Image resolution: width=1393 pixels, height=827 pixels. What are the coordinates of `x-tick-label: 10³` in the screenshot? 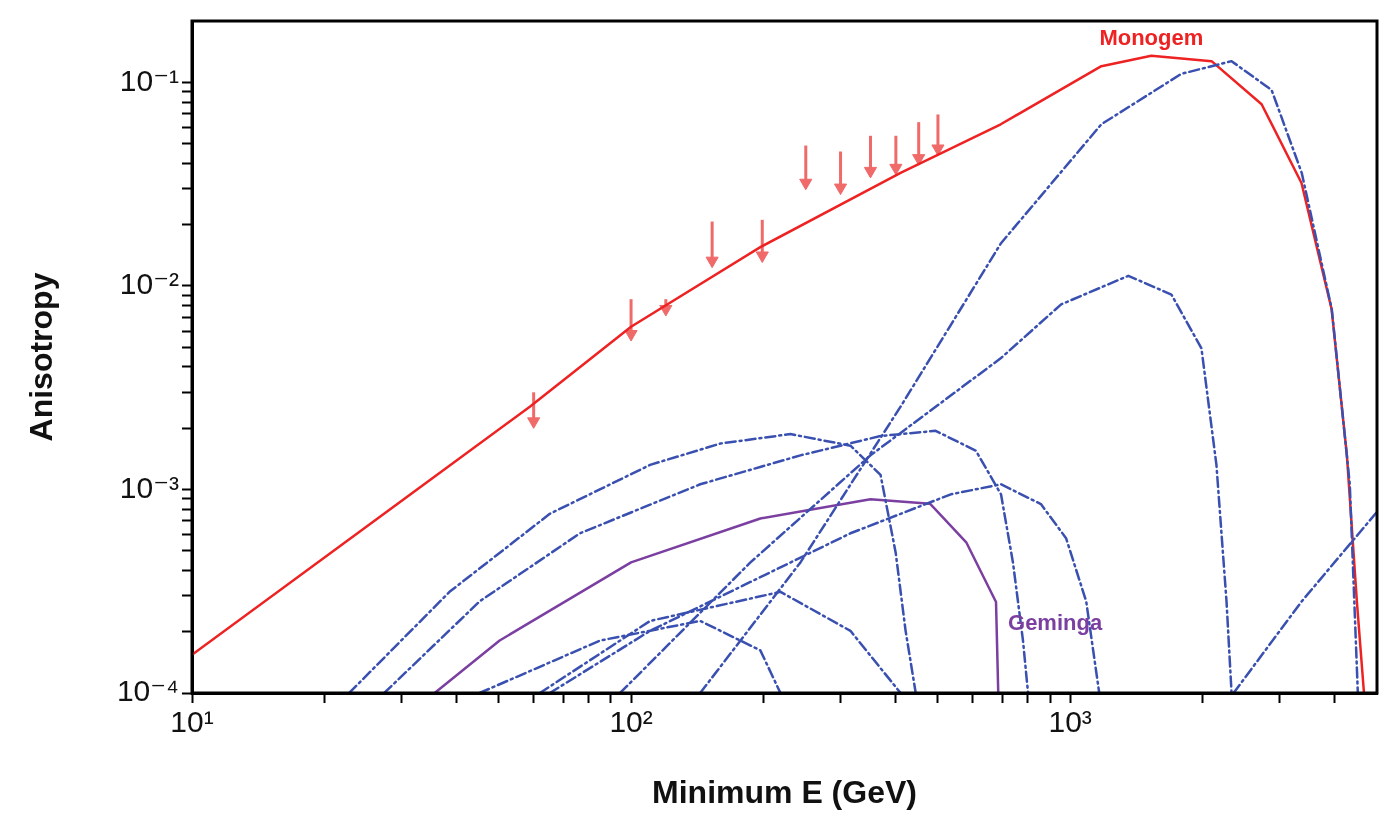 It's located at (1070, 722).